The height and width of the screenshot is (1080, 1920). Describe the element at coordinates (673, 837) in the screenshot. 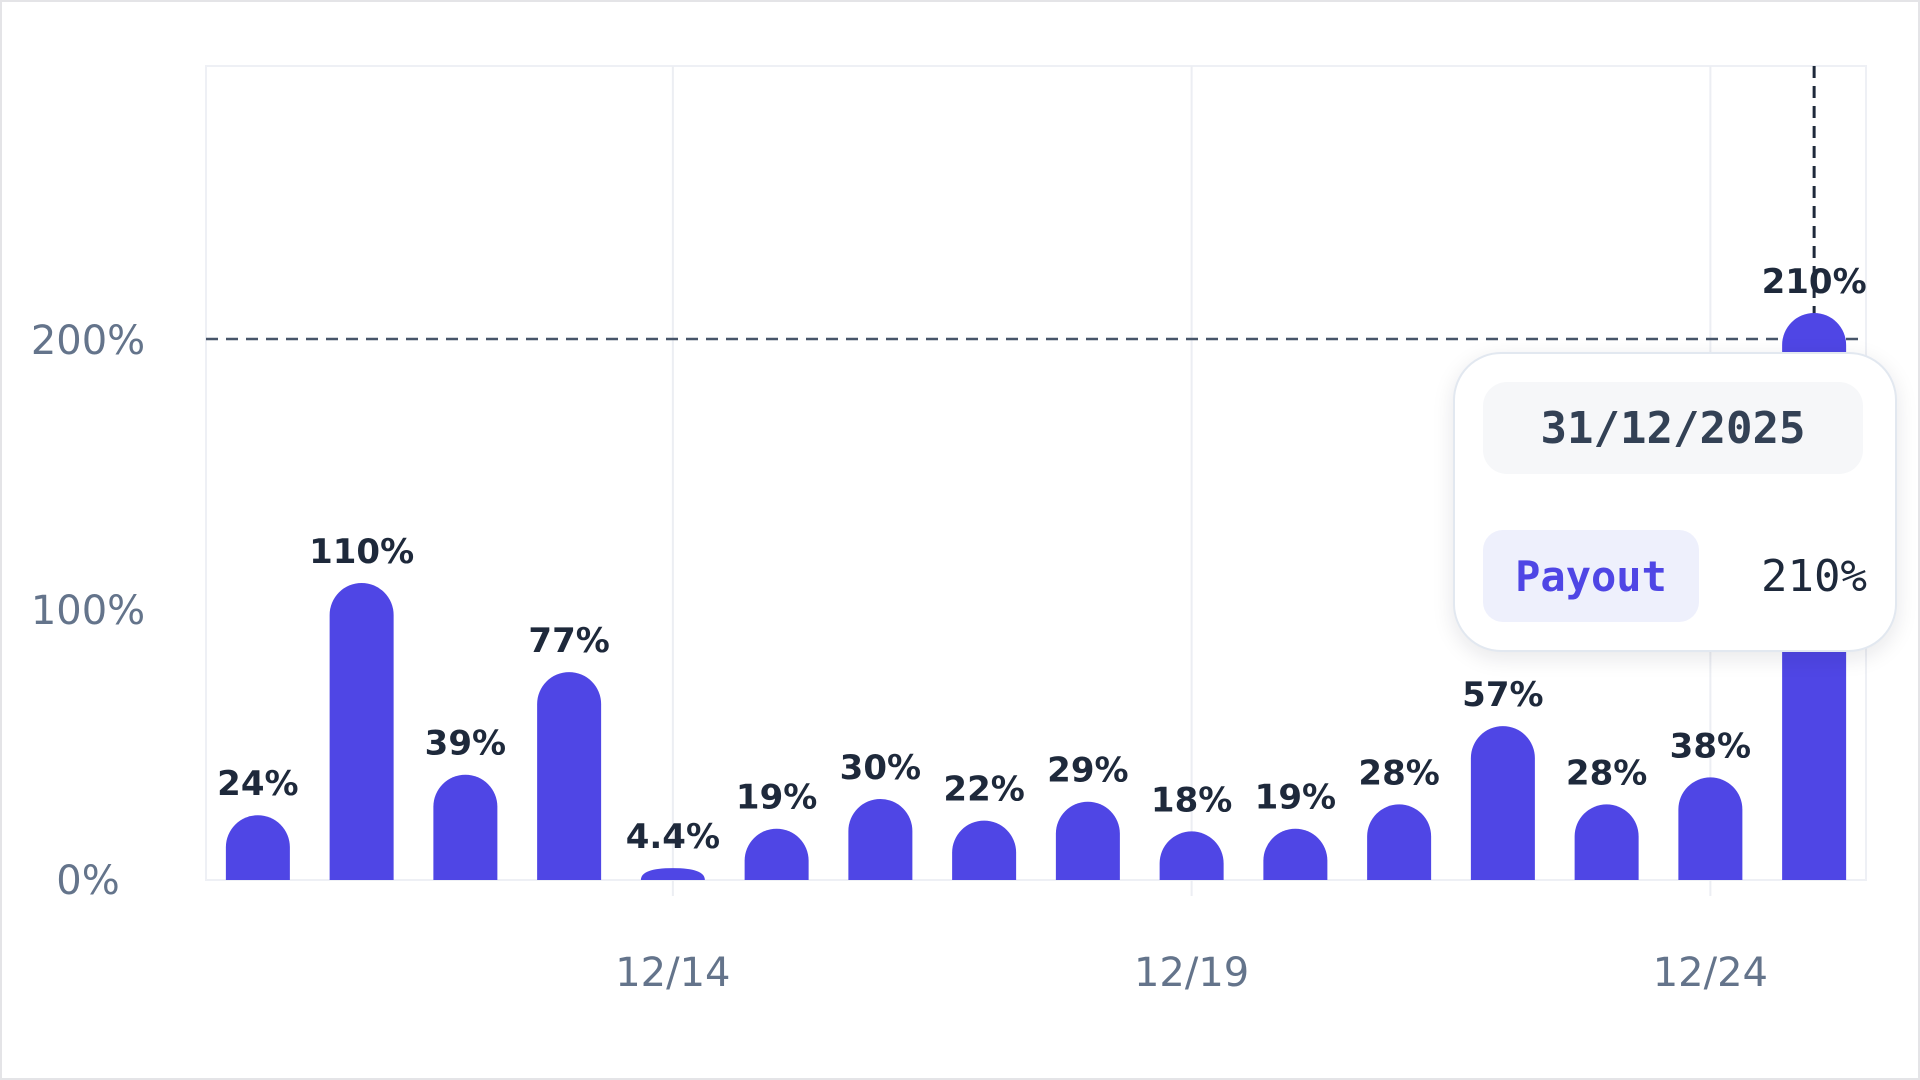

I see `data-label: 4.4%` at that location.